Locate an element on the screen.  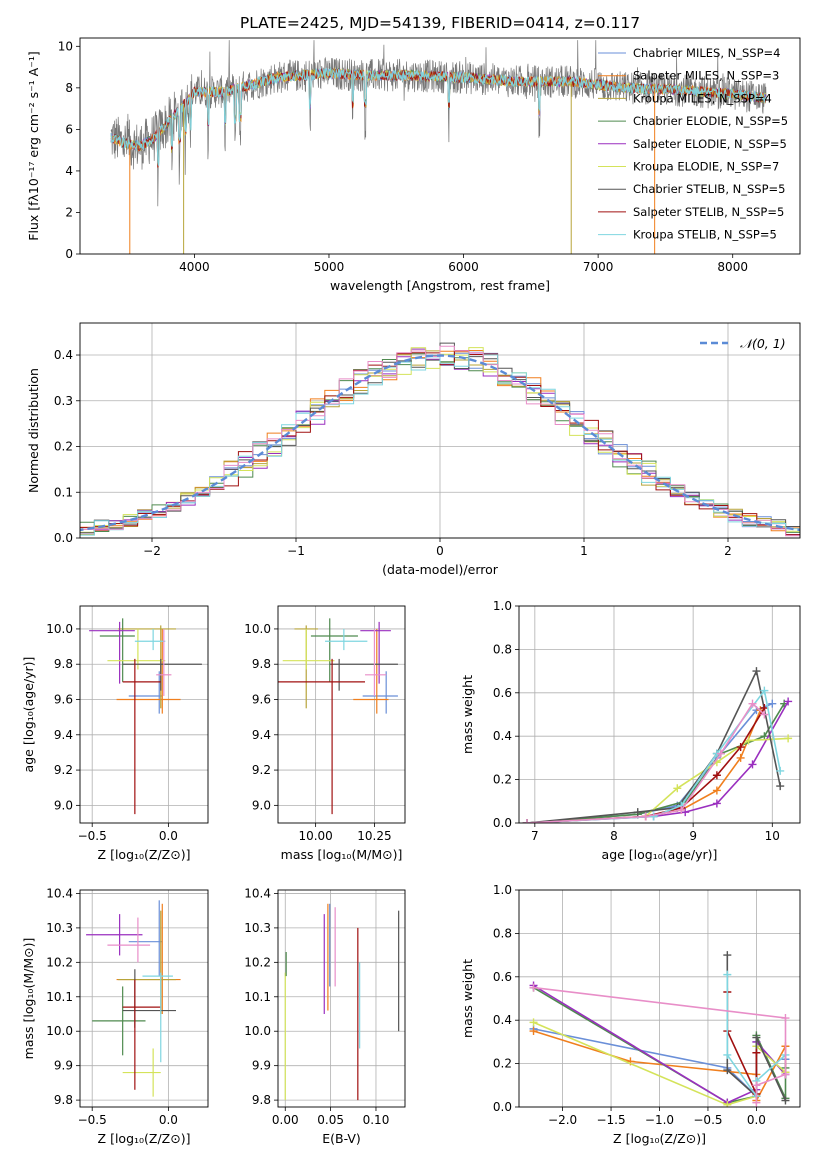
axis-ticks: −0.5 0.0 9.8 9.9 10.0 10.1 10.2 10.3 10.4 is located at coordinates (112, 1006).